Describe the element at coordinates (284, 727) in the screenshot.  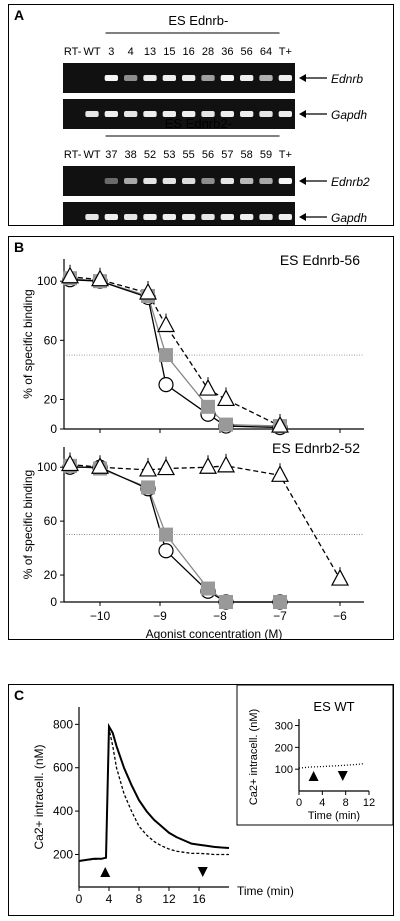
I see `y-tick-label: 300` at that location.